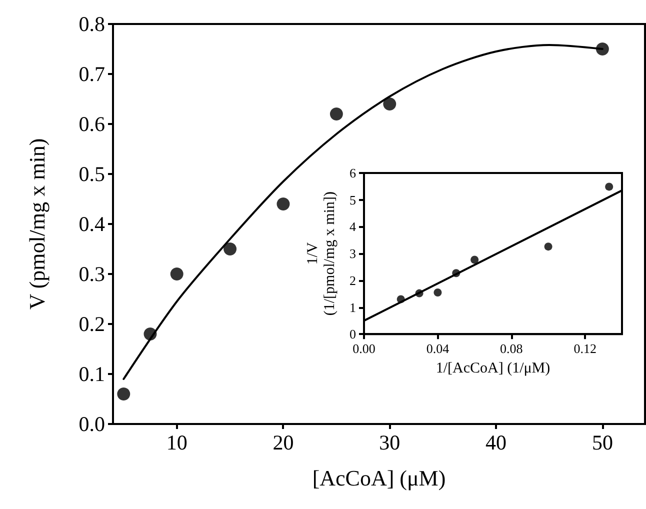  Describe the element at coordinates (585, 348) in the screenshot. I see `x-tick-label: 0.12` at that location.